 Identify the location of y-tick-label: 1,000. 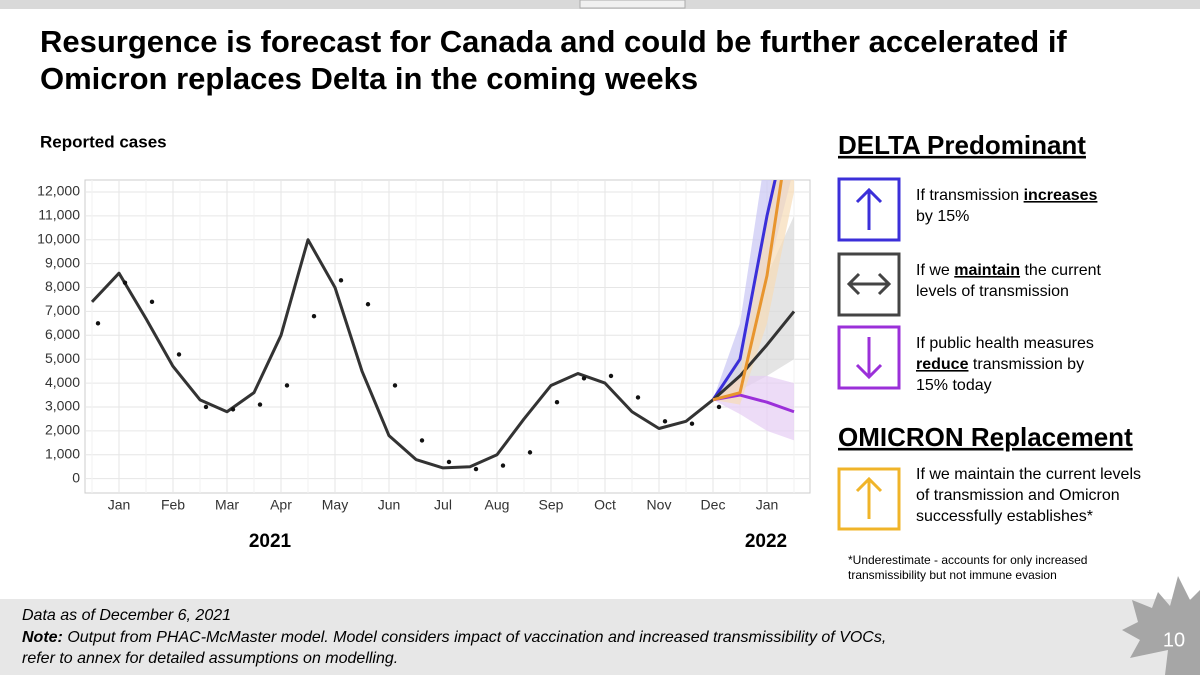
(62, 453).